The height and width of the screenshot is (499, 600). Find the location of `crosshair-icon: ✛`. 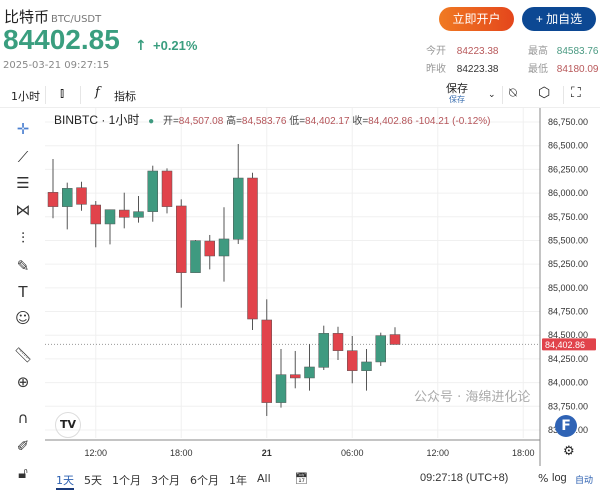

crosshair-icon: ✛ is located at coordinates (23, 129).